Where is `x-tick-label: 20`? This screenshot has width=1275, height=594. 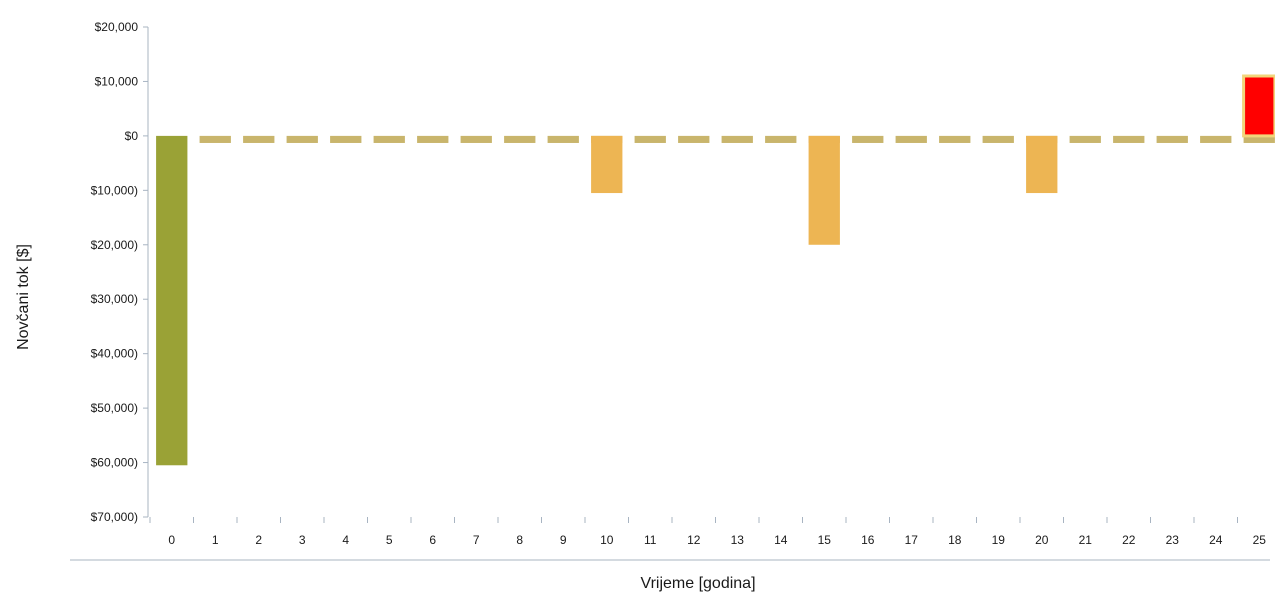
x-tick-label: 20 is located at coordinates (1042, 540).